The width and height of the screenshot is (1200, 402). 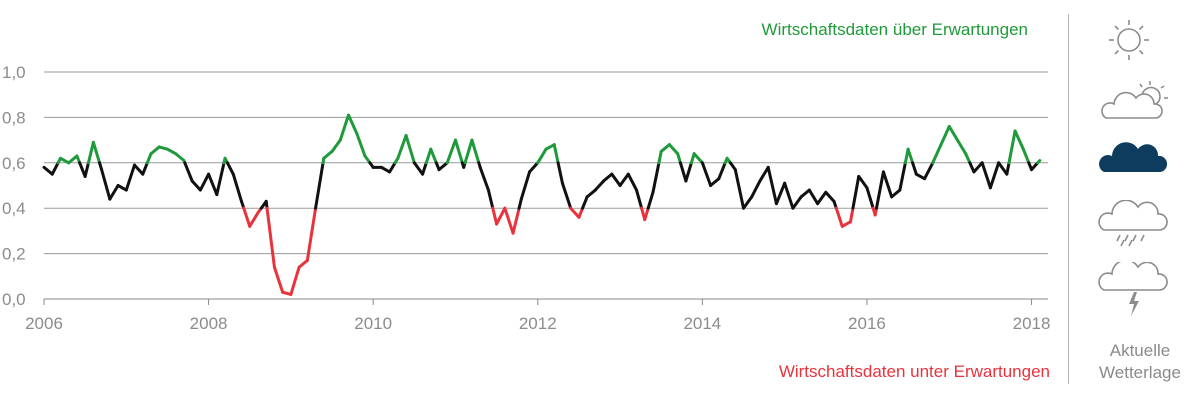 I want to click on x-tick-label: 2006, so click(x=44, y=323).